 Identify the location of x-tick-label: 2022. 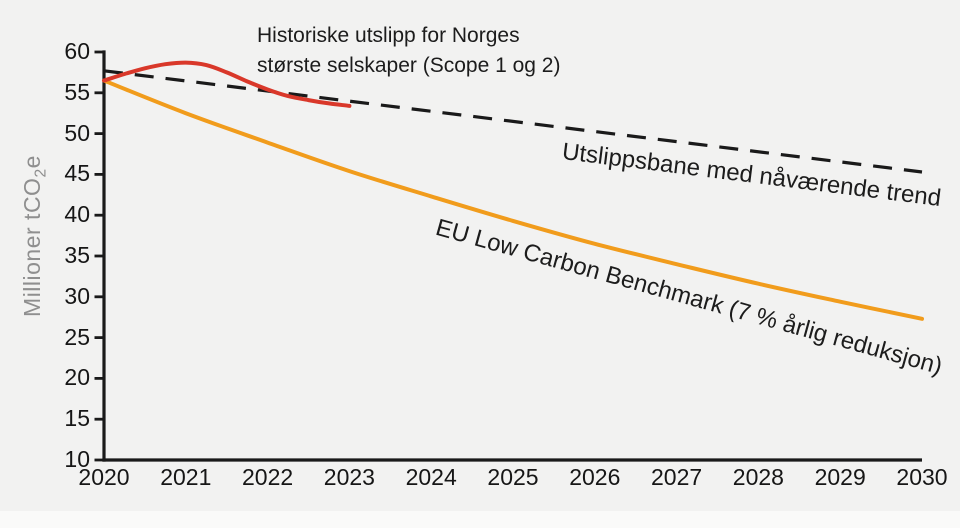
(268, 477).